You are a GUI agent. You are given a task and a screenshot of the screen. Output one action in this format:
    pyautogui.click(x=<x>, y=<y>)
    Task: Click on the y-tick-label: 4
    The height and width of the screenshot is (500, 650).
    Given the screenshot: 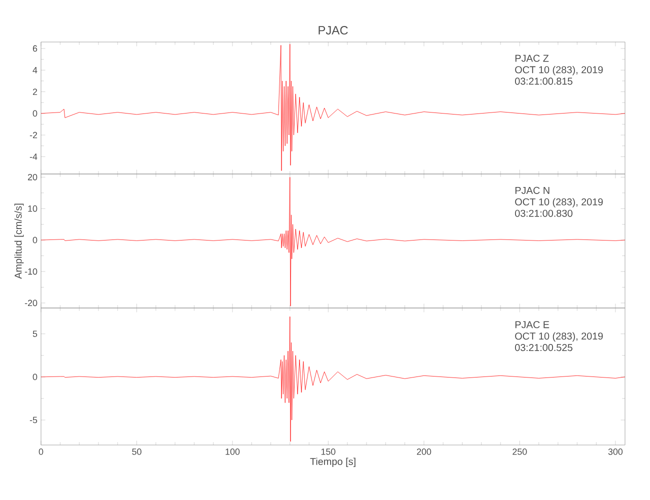 What is the action you would take?
    pyautogui.click(x=35, y=70)
    